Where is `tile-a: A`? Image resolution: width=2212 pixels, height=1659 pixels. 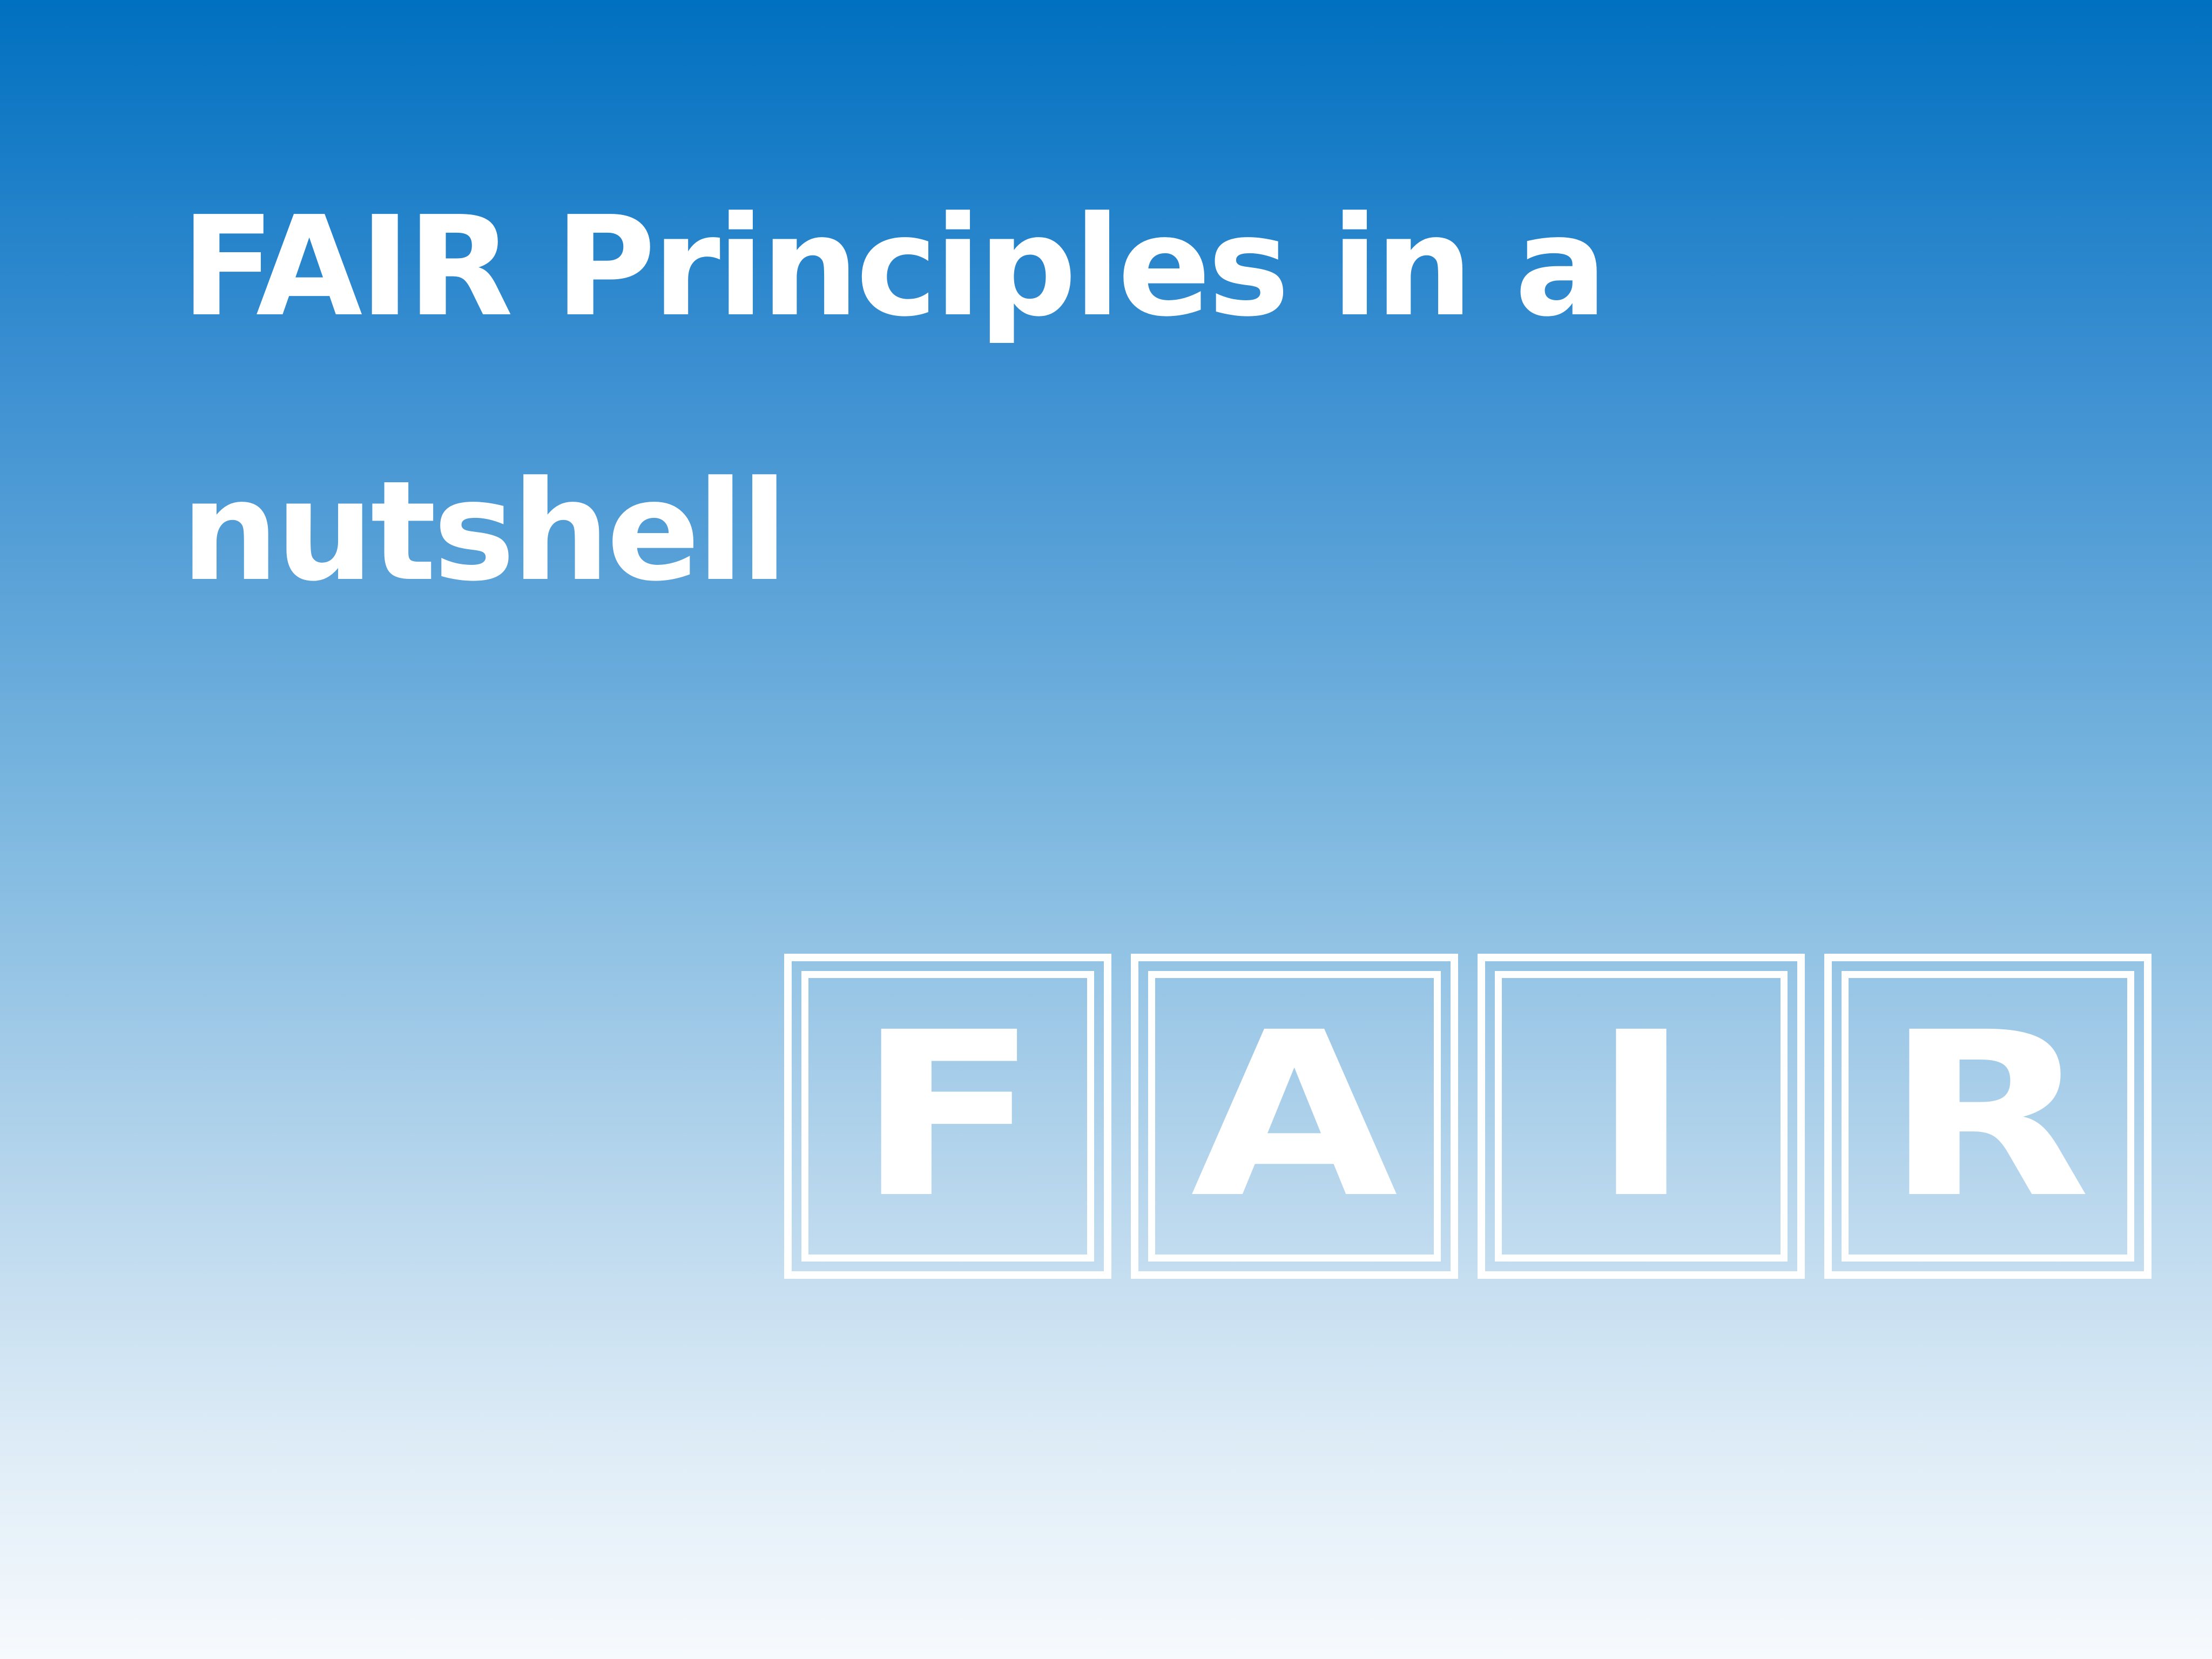
tile-a: A is located at coordinates (1294, 1116).